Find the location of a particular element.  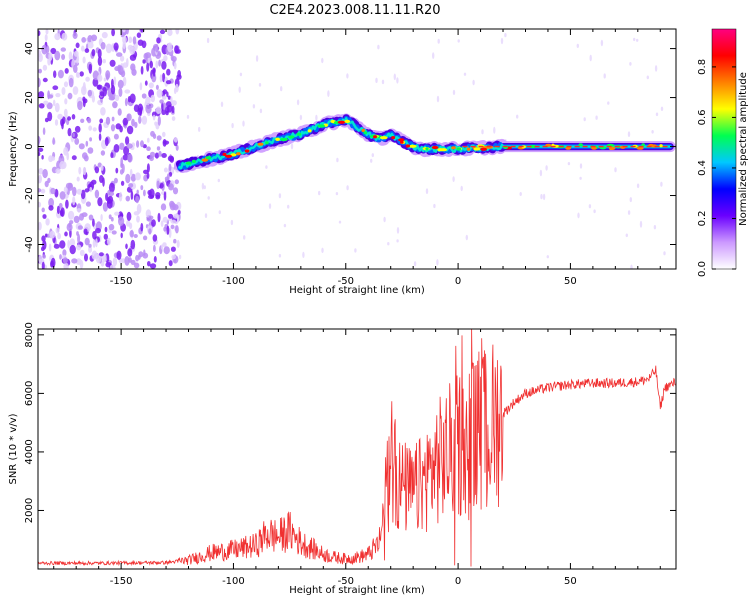

y-tick-label: 20 is located at coordinates (29, 97).